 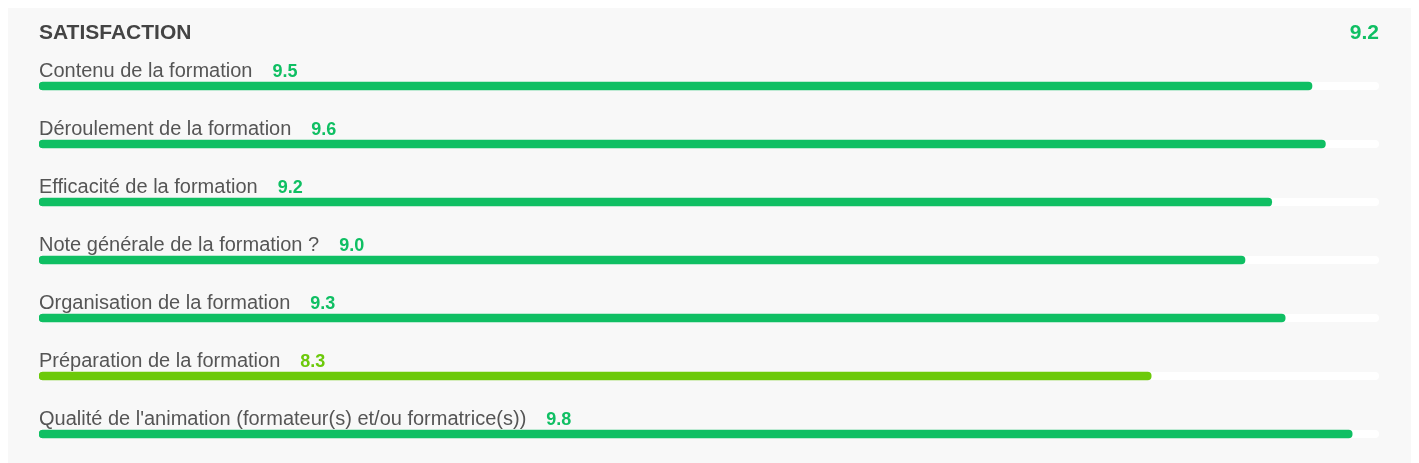 I want to click on data-label: 9.5, so click(x=285, y=71).